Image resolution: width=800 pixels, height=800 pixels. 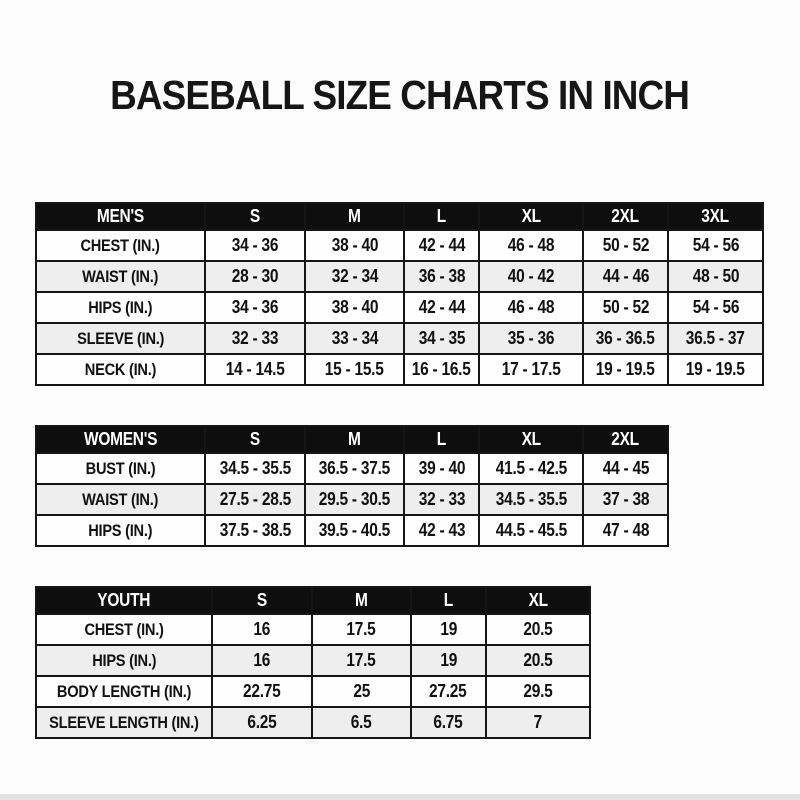 I want to click on mens-value: 36 - 36.5, so click(x=625, y=338).